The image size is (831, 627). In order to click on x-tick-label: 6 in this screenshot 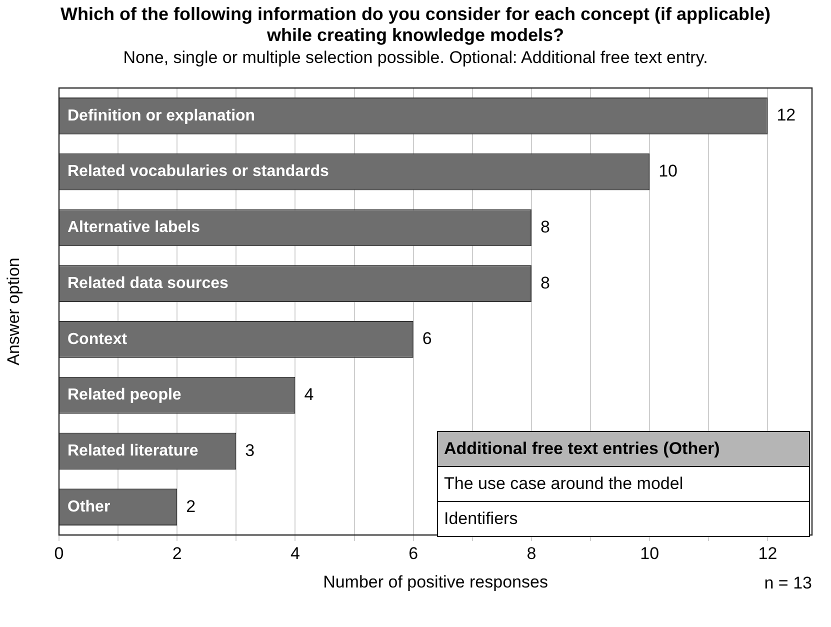, I will do `click(413, 553)`.